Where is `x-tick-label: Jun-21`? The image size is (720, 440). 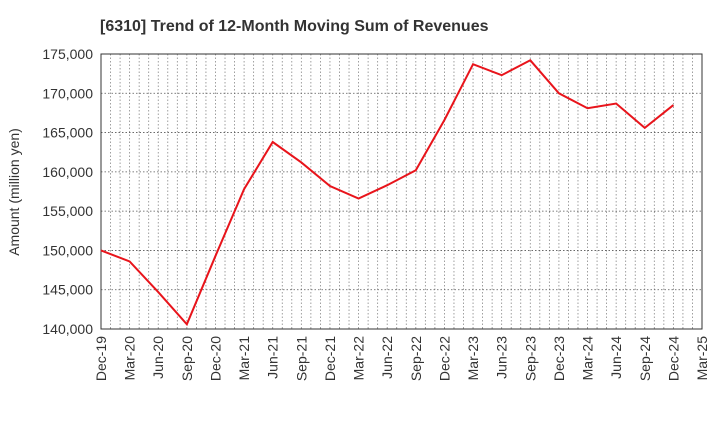 x-tick-label: Jun-21 is located at coordinates (273, 357).